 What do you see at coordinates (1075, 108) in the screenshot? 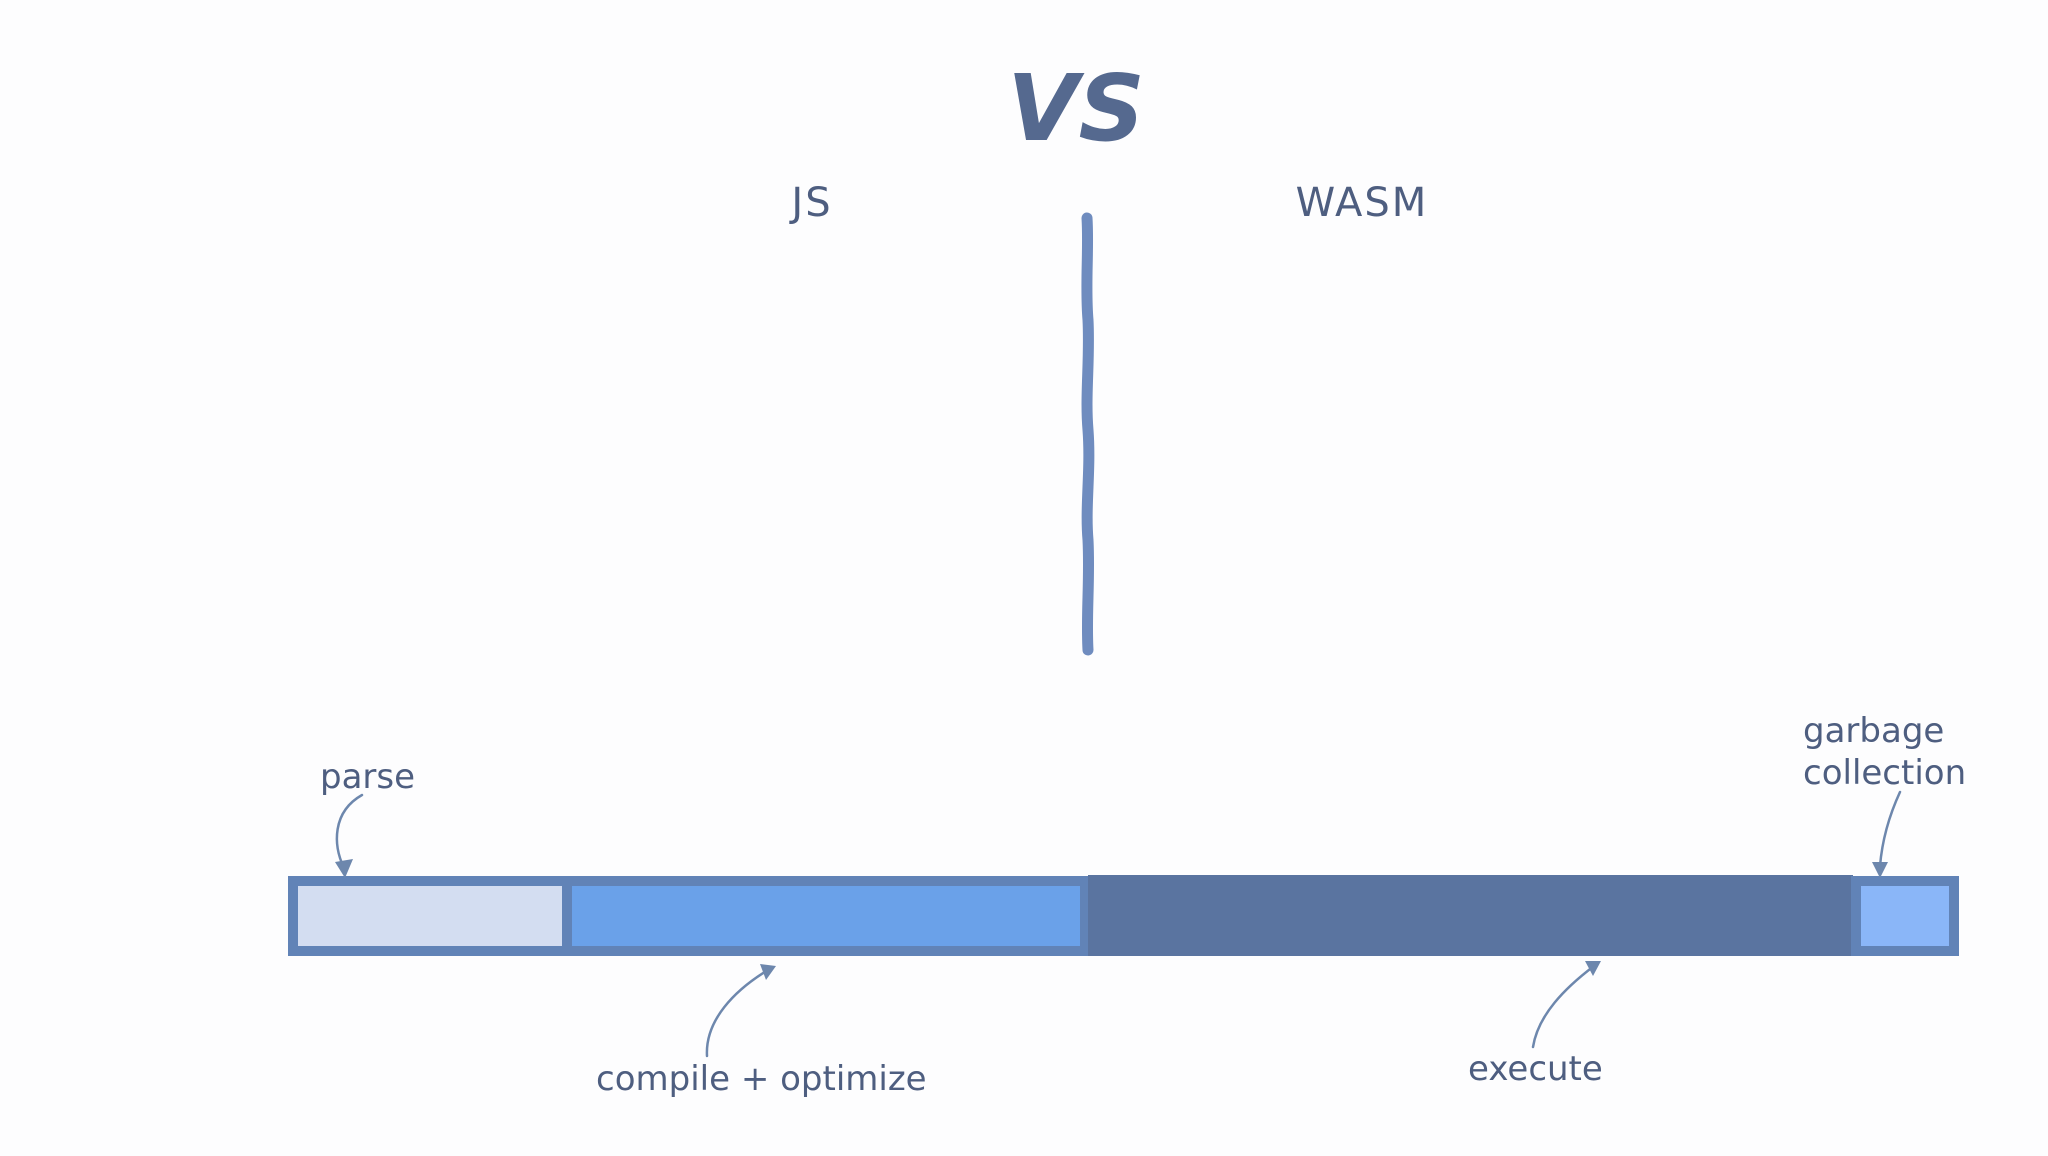
I see `diagram-title: VS` at bounding box center [1075, 108].